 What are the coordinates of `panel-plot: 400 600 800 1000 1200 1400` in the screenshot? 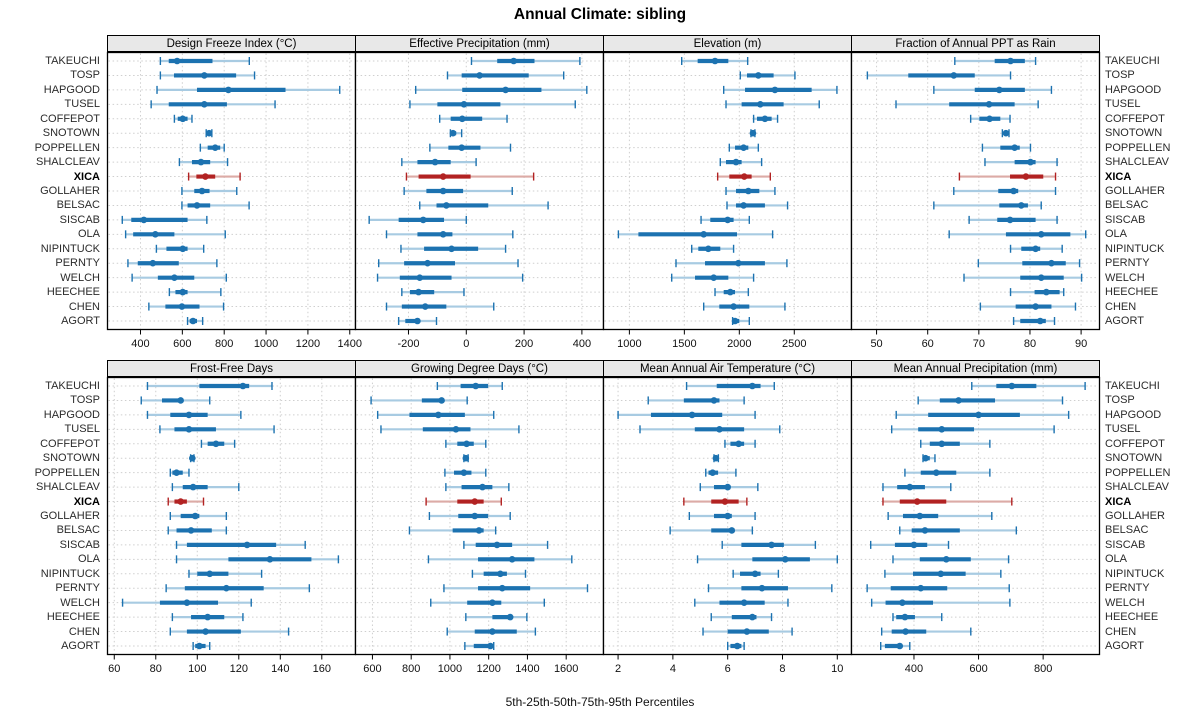 It's located at (234, 200).